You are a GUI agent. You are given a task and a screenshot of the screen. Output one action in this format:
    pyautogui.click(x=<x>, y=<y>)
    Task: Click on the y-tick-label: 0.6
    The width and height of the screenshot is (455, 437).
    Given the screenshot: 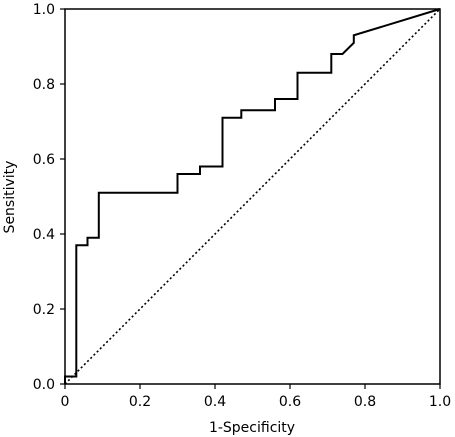 What is the action you would take?
    pyautogui.click(x=44, y=160)
    